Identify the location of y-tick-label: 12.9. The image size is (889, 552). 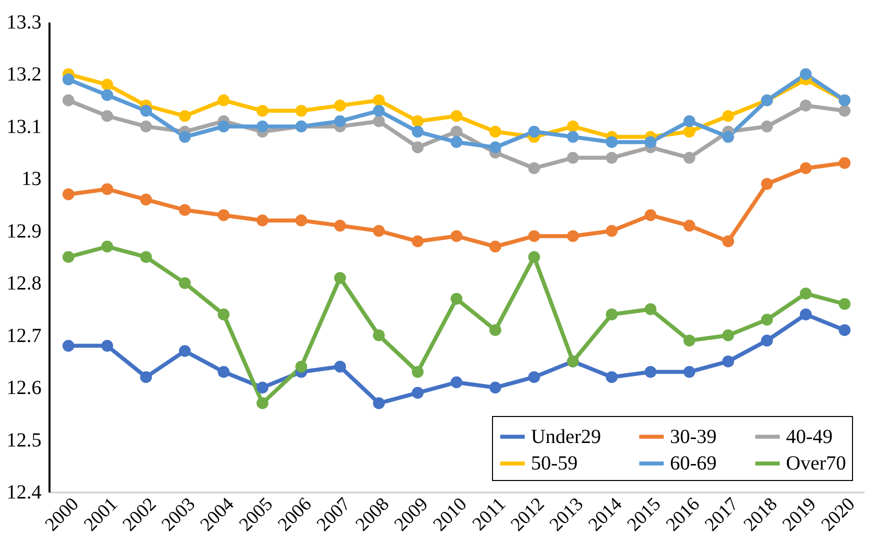
(24, 231).